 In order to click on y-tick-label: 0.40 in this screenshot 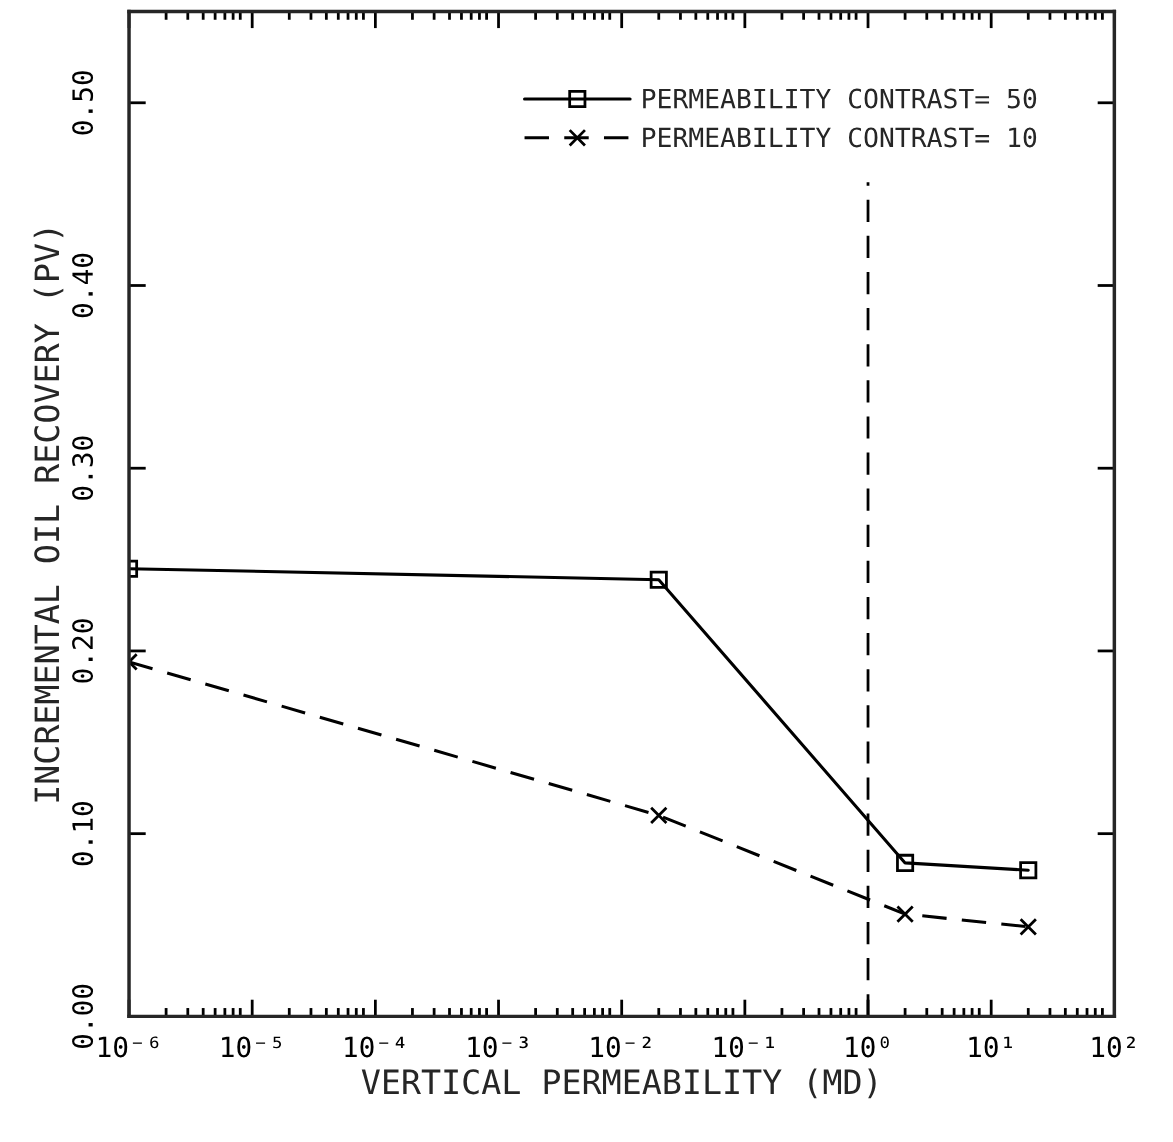, I will do `click(83, 285)`.